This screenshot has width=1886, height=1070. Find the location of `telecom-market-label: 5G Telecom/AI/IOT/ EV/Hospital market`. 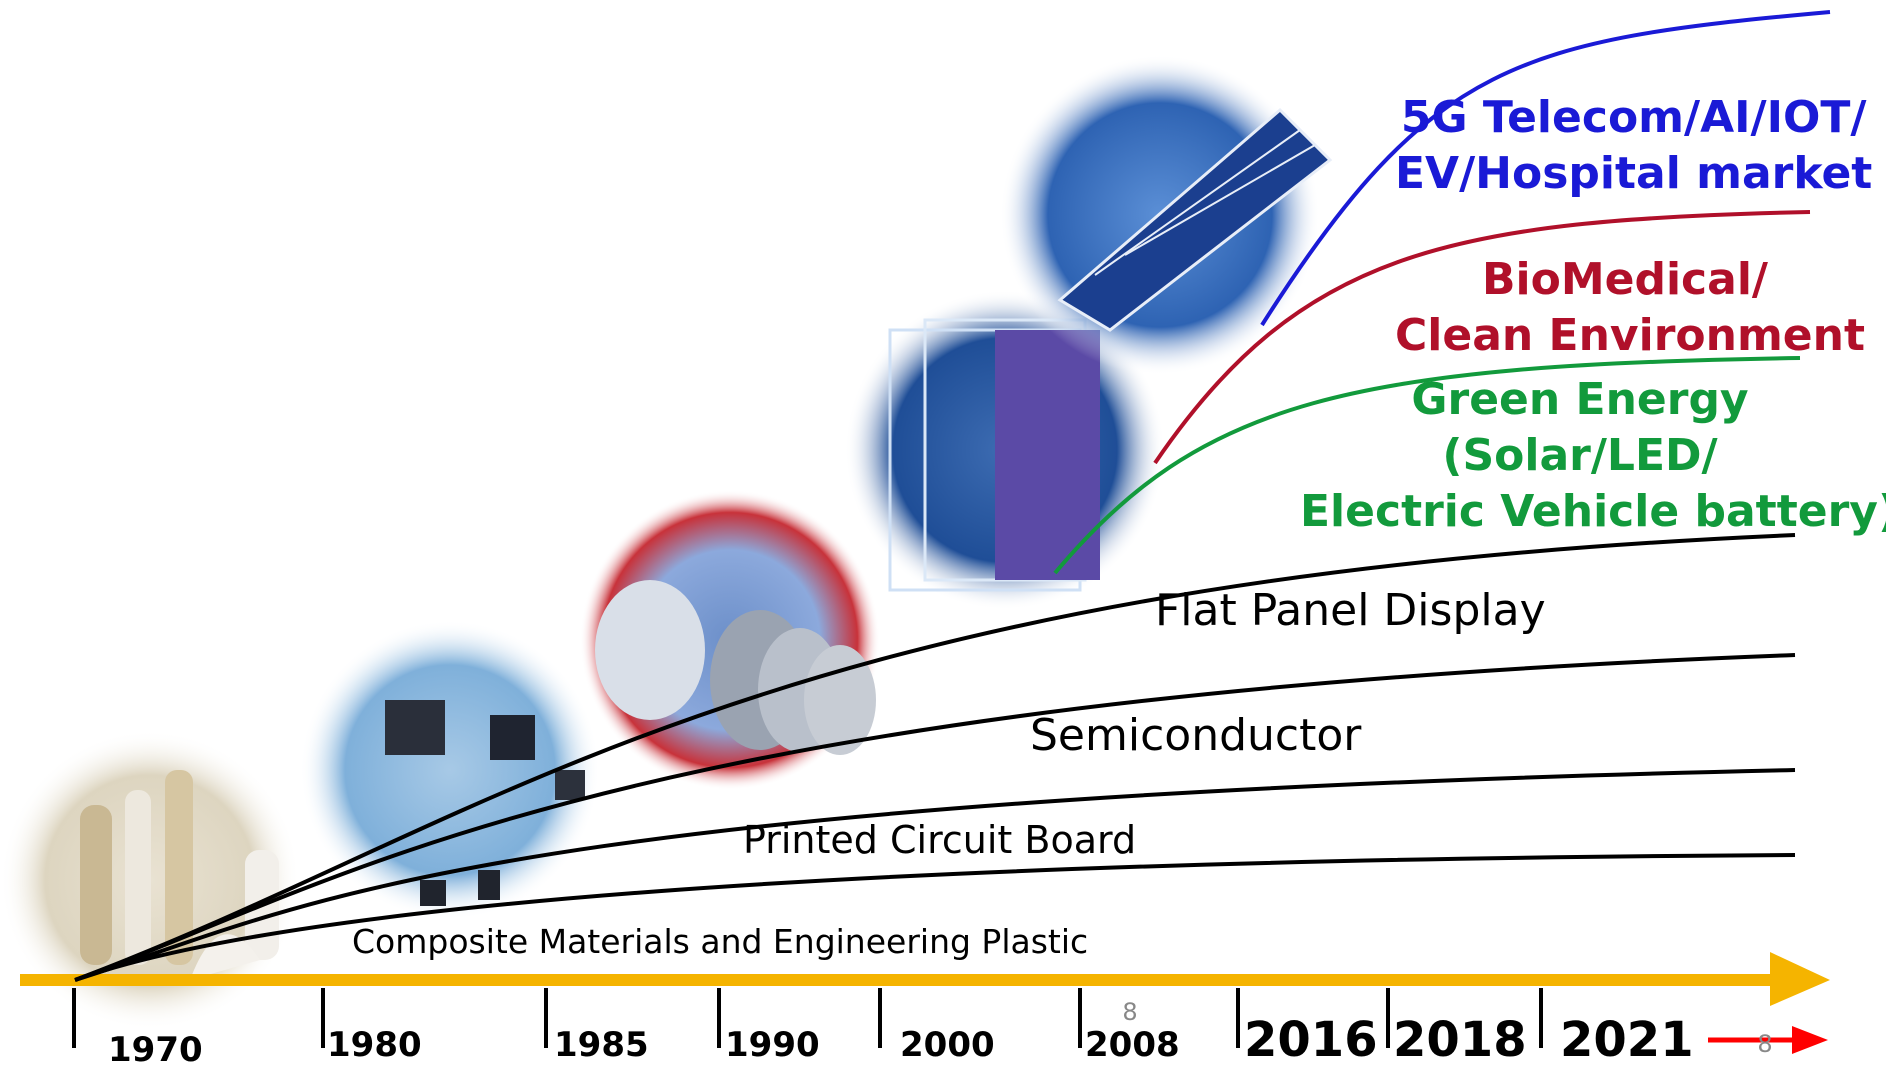

telecom-market-label: 5G Telecom/AI/IOT/ EV/Hospital market is located at coordinates (1633, 146).